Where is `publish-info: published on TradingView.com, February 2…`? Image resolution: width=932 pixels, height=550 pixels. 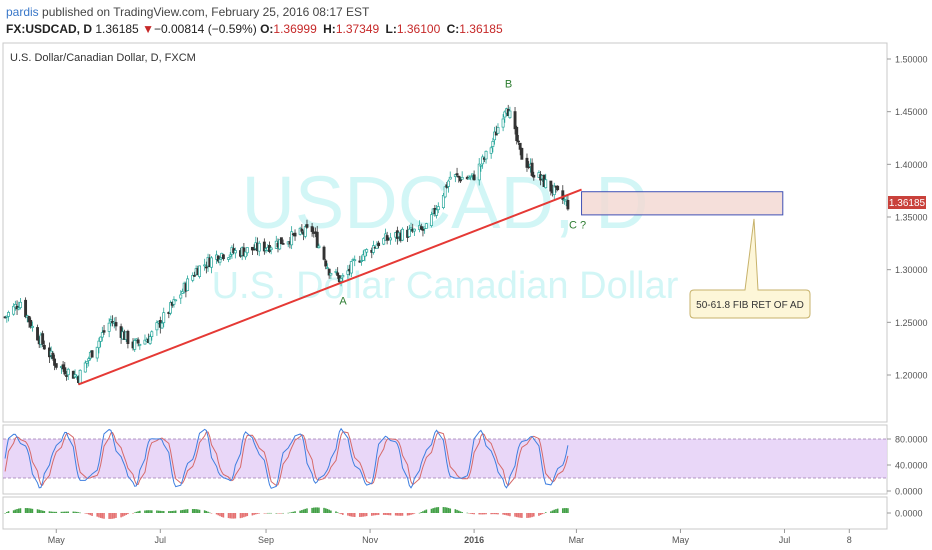
publish-info: published on TradingView.com, February 2… is located at coordinates (204, 12).